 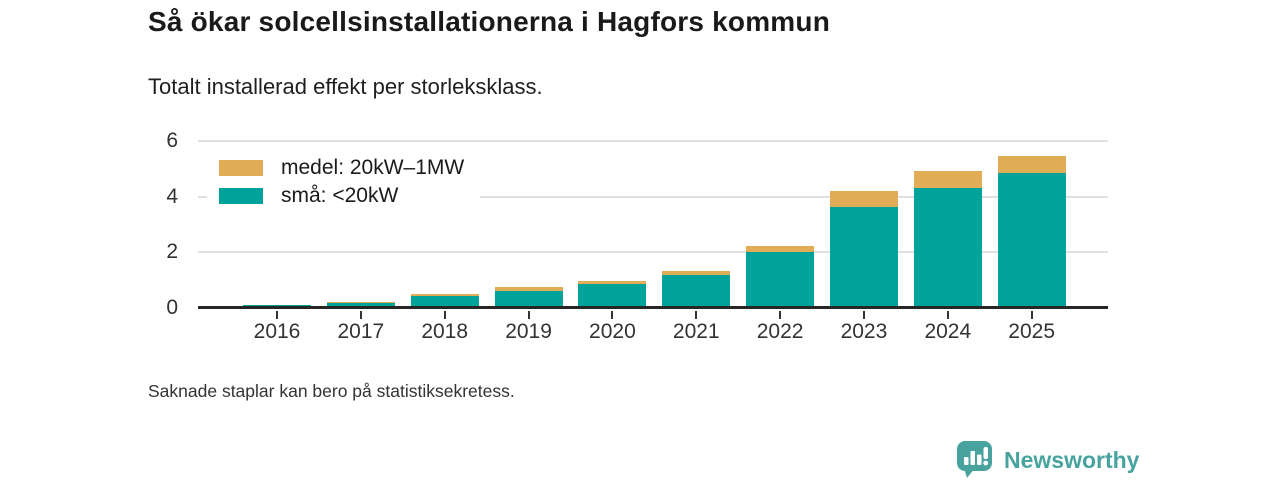 I want to click on x-tick-label-2022: 2022, so click(x=780, y=331).